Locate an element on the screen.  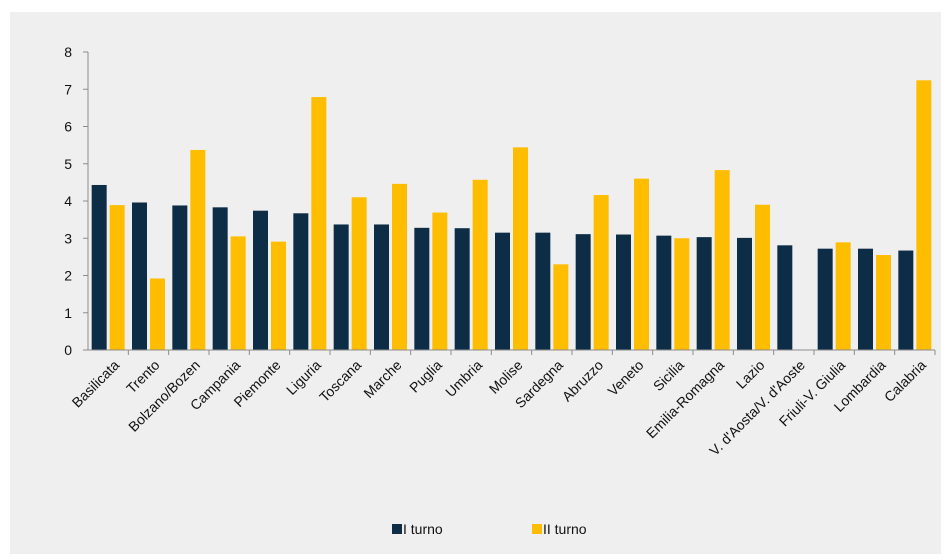
bar-ii-turno-trento is located at coordinates (157, 314).